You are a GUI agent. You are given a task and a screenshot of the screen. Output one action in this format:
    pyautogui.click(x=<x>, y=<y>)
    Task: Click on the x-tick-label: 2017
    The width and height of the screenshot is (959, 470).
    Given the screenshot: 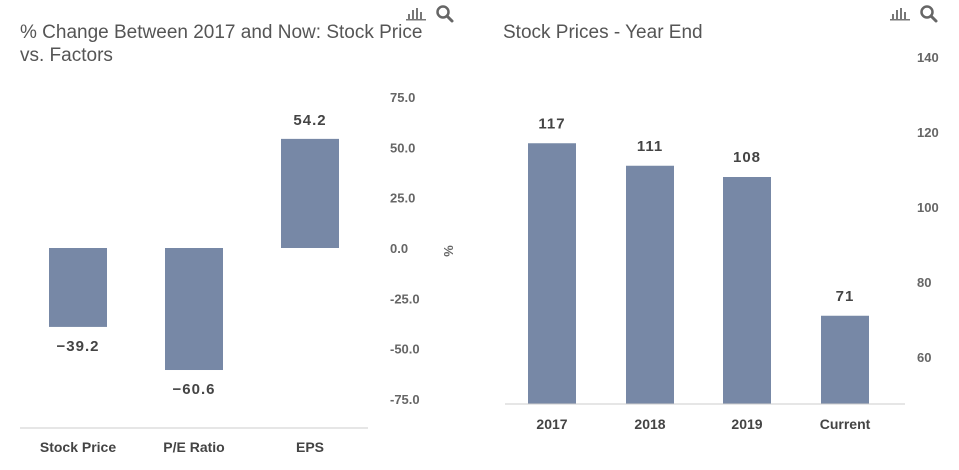 What is the action you would take?
    pyautogui.click(x=551, y=424)
    